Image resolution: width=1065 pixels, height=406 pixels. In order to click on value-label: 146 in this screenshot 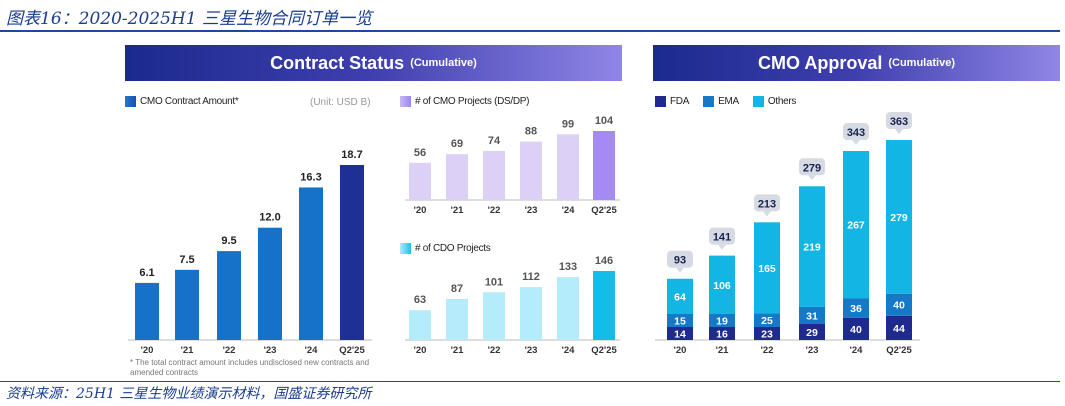, I will do `click(604, 261)`.